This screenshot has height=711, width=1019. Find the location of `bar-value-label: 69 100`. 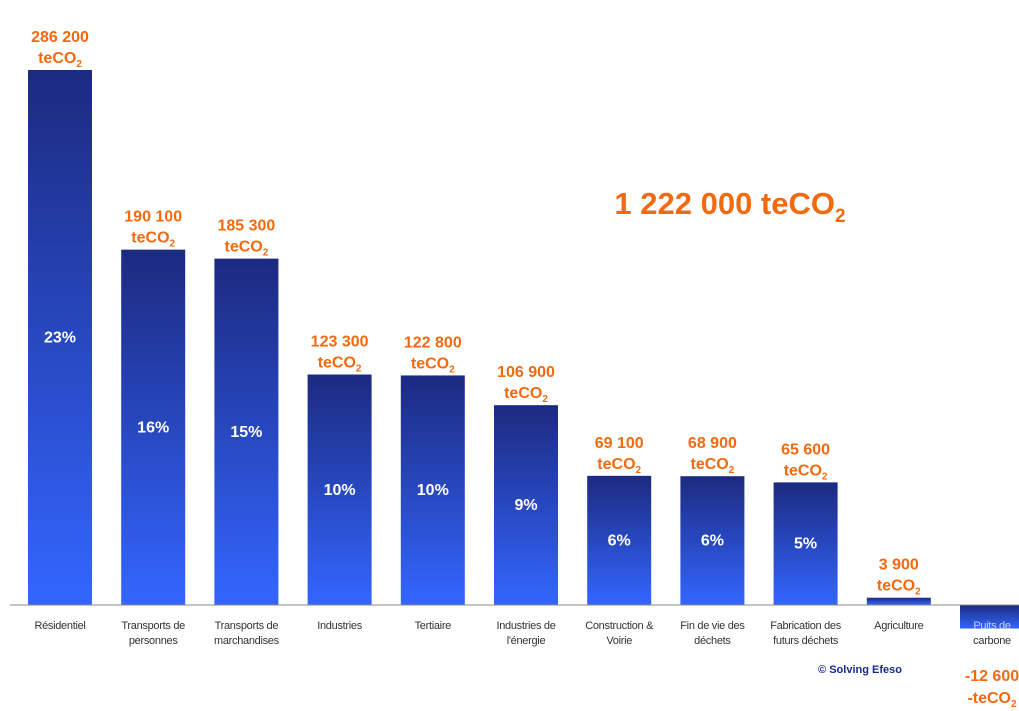

bar-value-label: 69 100 is located at coordinates (619, 443).